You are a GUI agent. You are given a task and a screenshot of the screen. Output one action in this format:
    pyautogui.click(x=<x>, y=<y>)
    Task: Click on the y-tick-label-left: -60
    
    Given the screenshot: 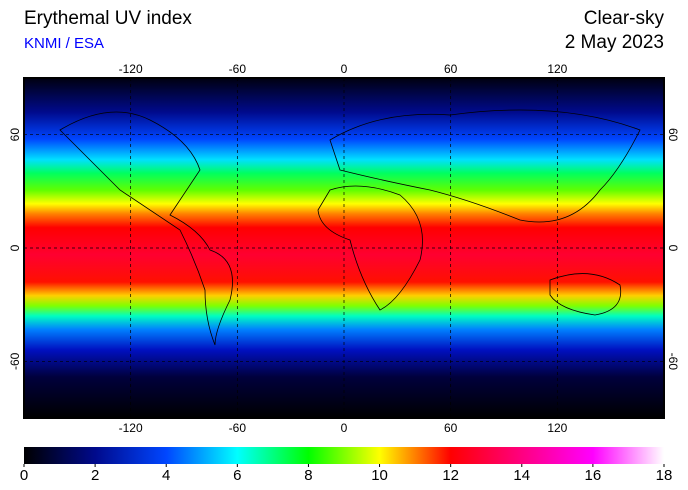 What is the action you would take?
    pyautogui.click(x=15, y=361)
    